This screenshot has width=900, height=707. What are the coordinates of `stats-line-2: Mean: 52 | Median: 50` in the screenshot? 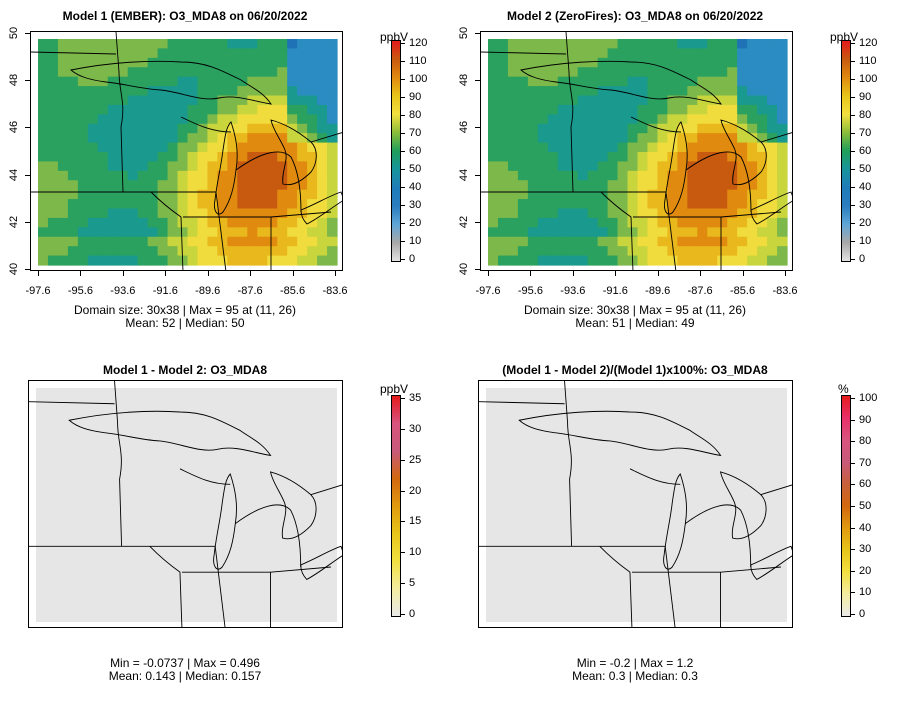 It's located at (185, 323).